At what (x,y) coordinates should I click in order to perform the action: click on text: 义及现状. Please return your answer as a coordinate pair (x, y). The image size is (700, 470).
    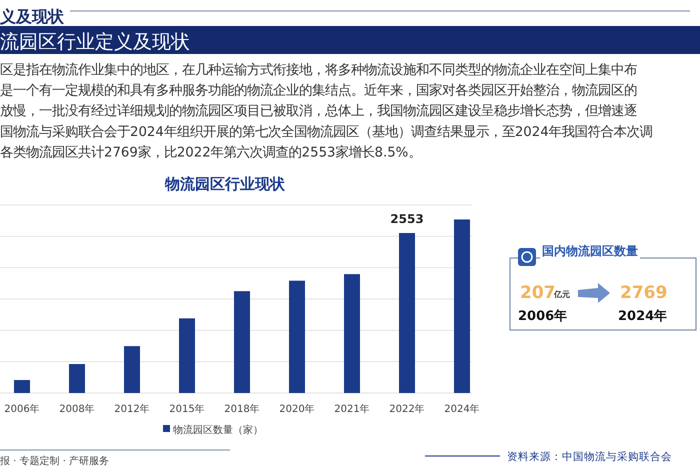
    Looking at the image, I should click on (32, 16).